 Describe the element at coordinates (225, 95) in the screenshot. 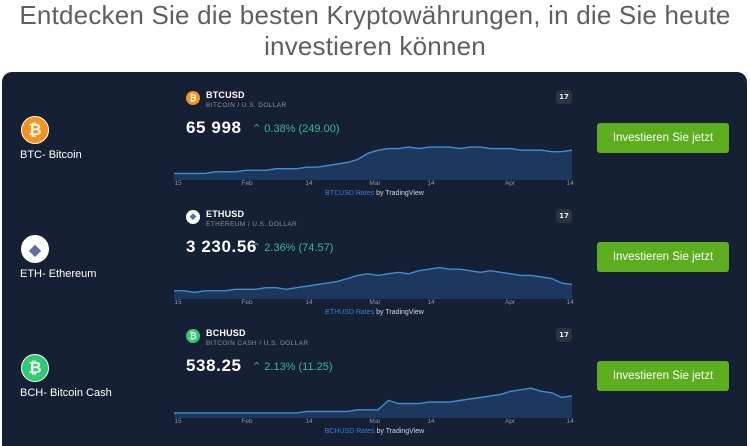

I see `widget-symbol: BTCUSD` at that location.